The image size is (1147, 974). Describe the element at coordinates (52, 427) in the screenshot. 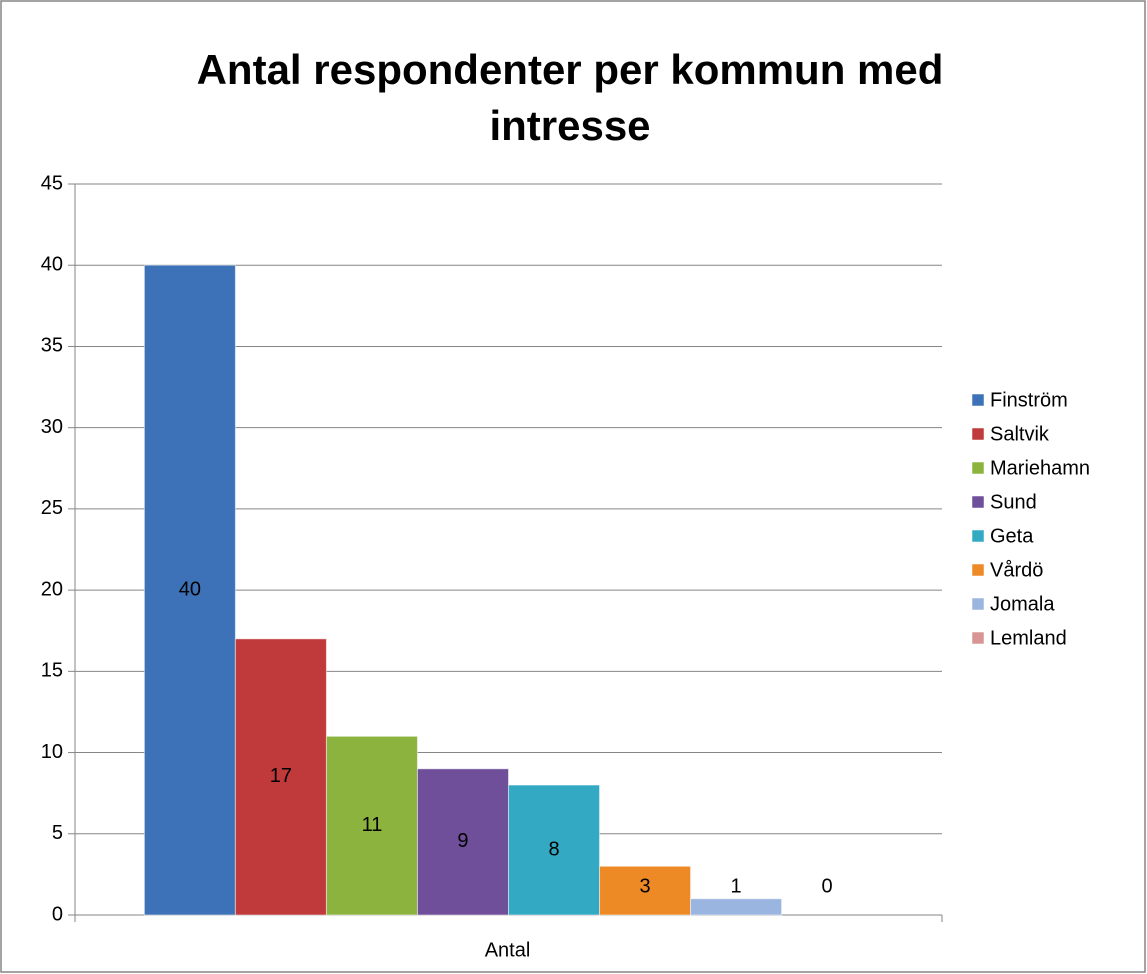

I see `y-tick-label: 30` at that location.